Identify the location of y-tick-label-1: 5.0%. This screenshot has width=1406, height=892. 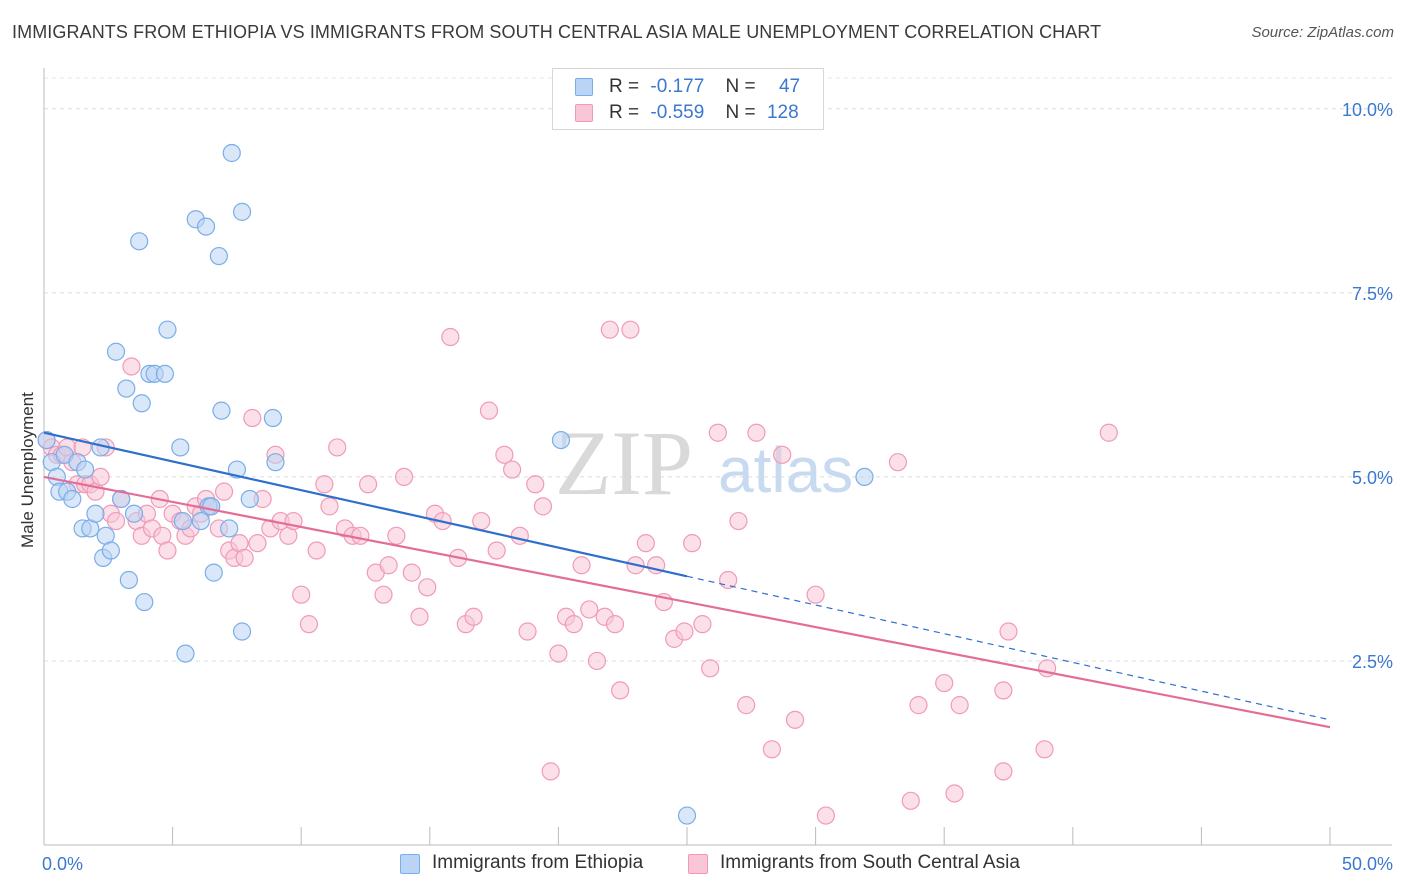
(1372, 478).